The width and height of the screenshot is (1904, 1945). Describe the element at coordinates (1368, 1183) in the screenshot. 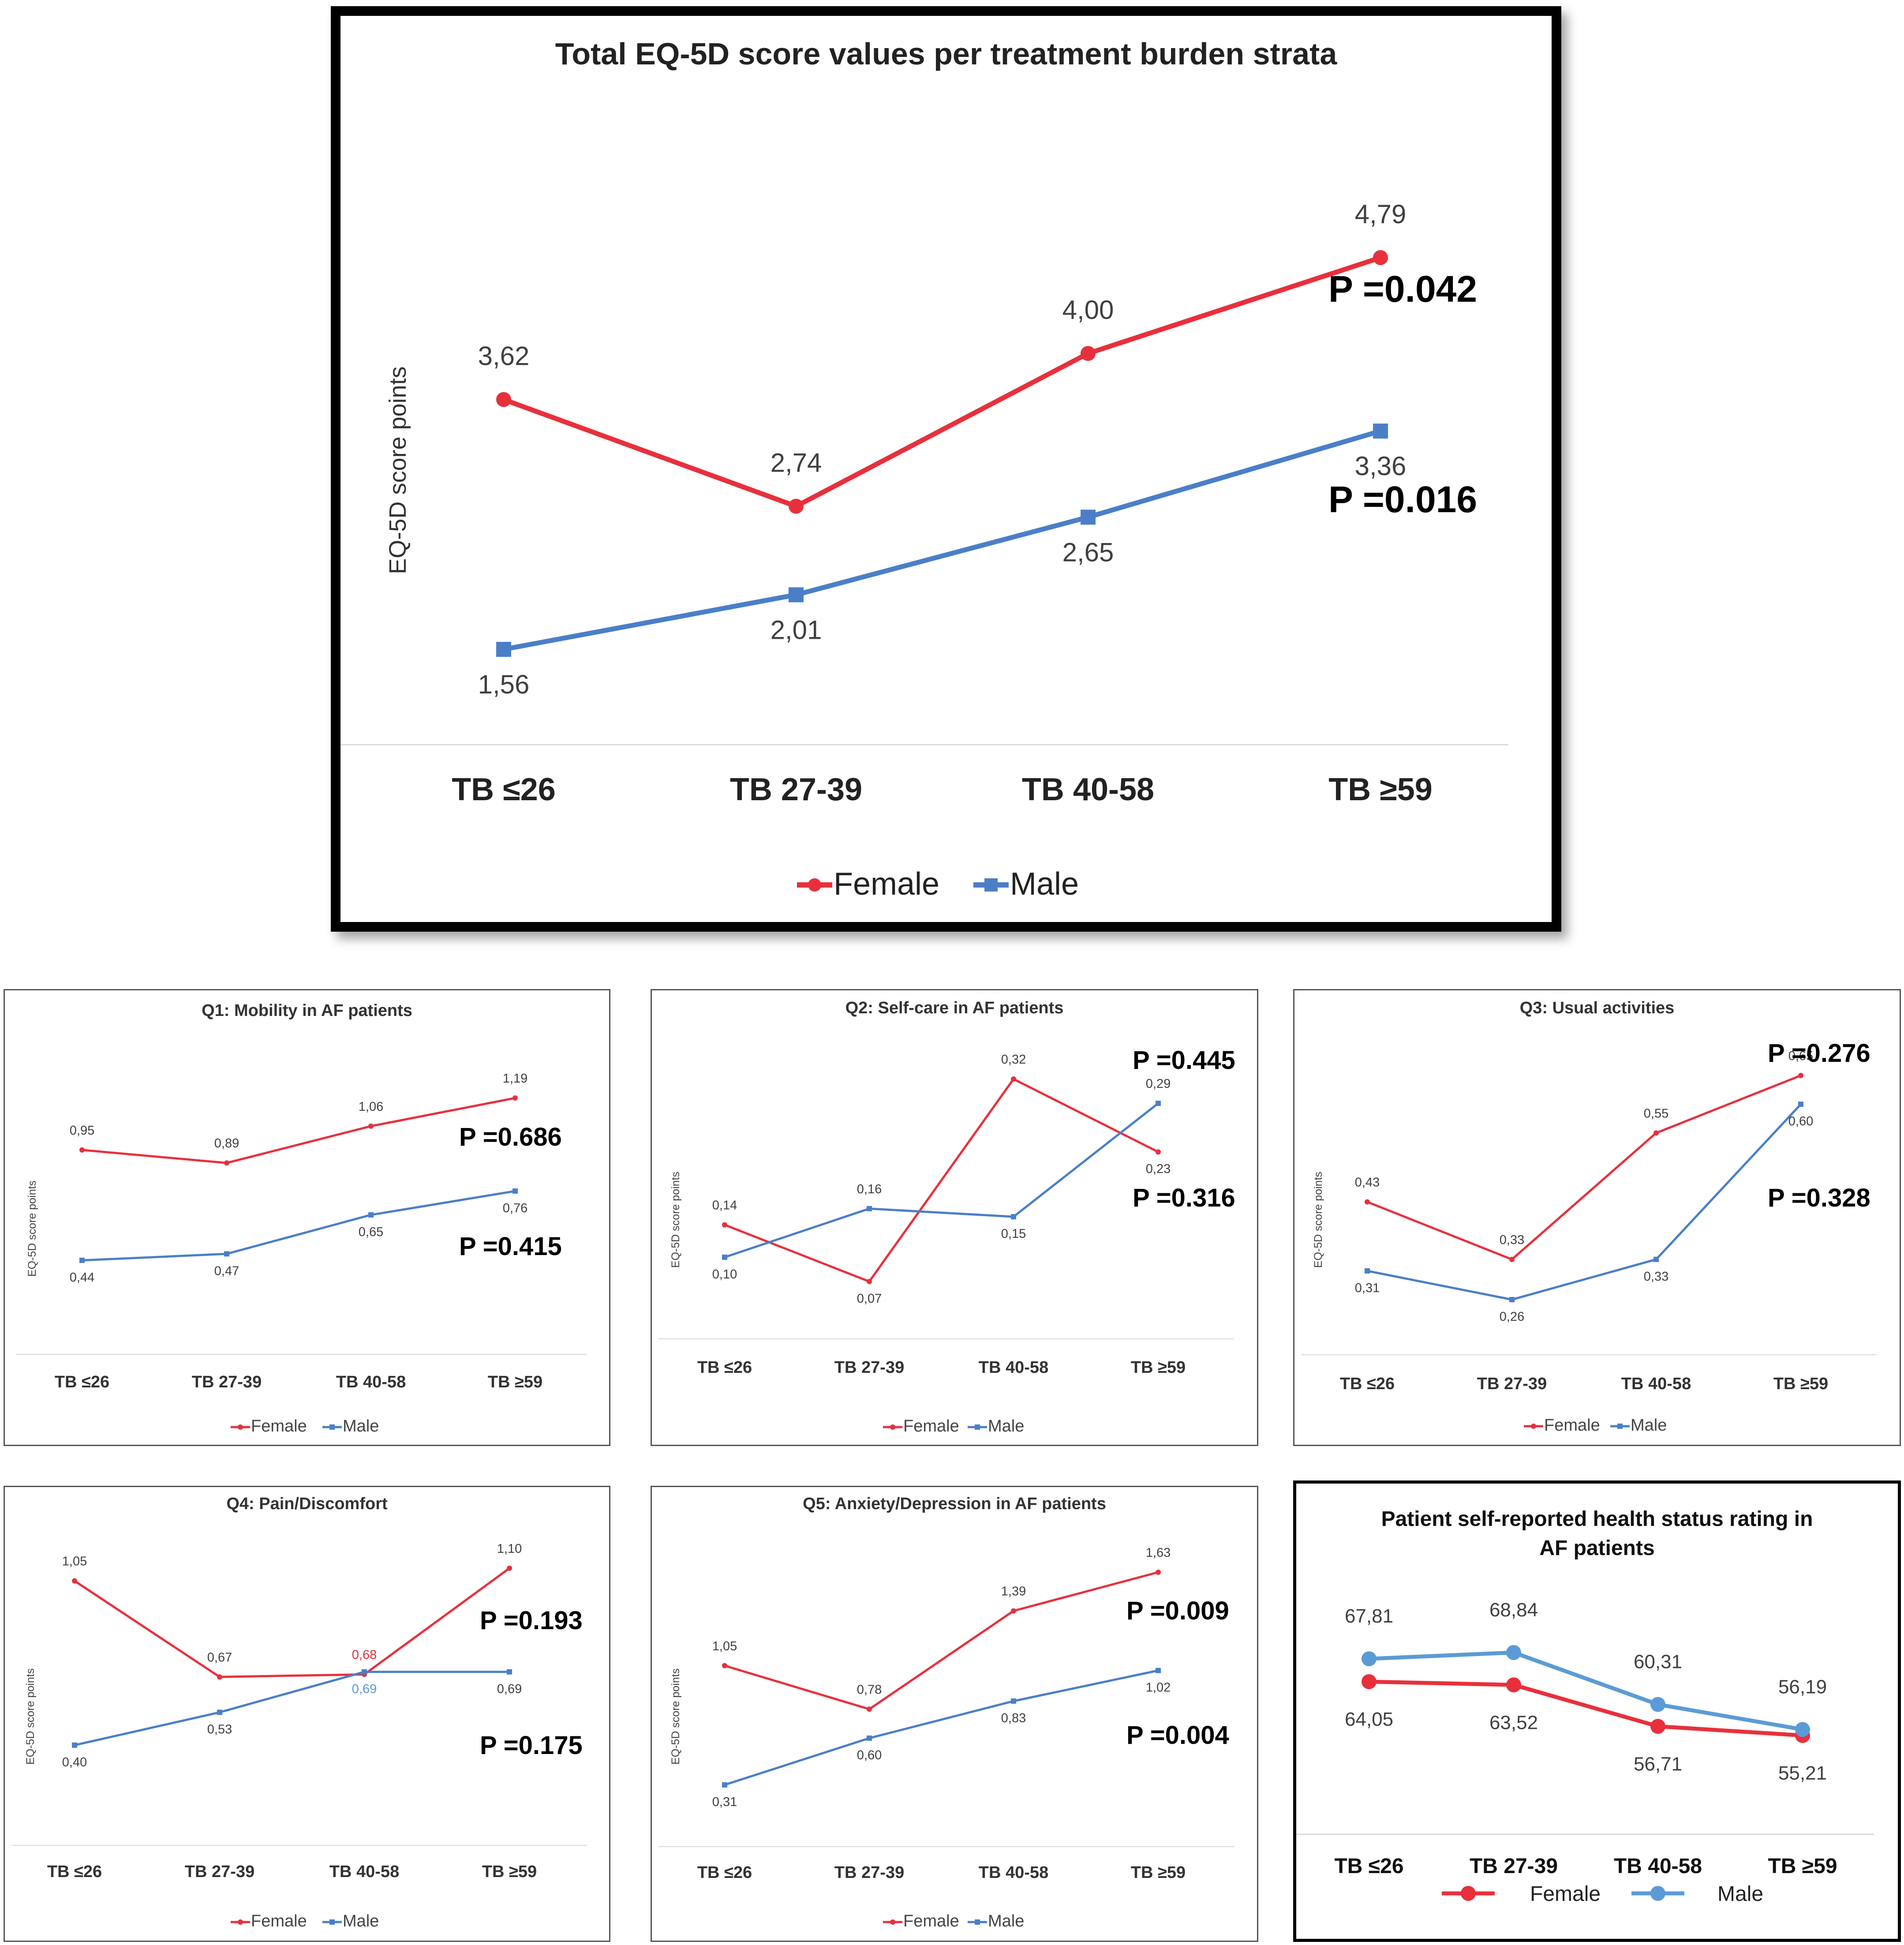

I see `female-data-label: 0,43` at that location.